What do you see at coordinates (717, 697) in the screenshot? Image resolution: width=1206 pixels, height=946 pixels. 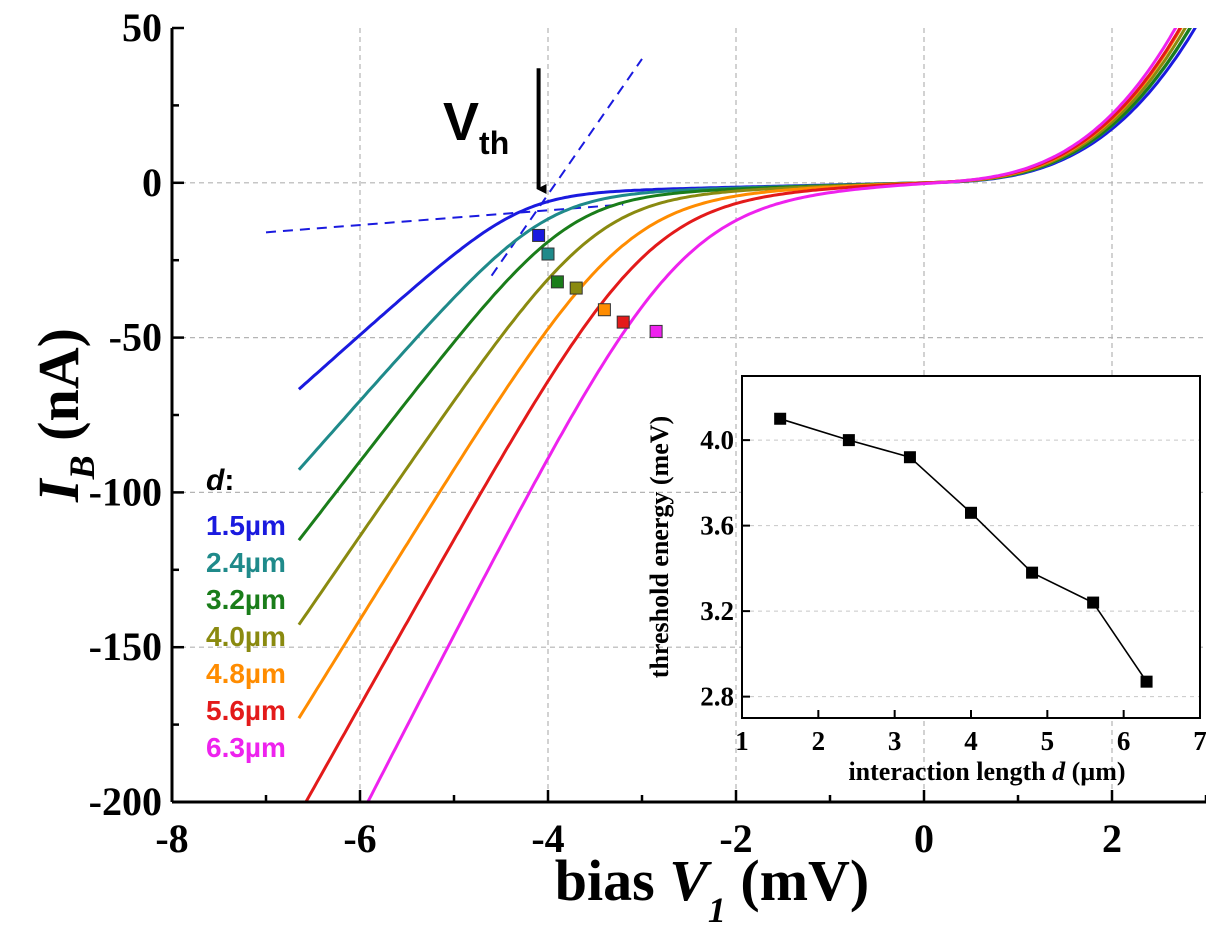 I see `inset-y-tick-label-0: 2.8` at bounding box center [717, 697].